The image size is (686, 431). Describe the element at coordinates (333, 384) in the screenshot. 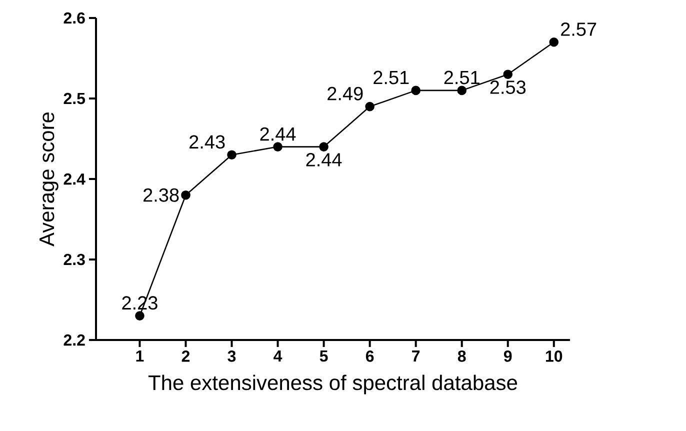

I see `x-axis-title: The extensiveness of spectral database` at that location.